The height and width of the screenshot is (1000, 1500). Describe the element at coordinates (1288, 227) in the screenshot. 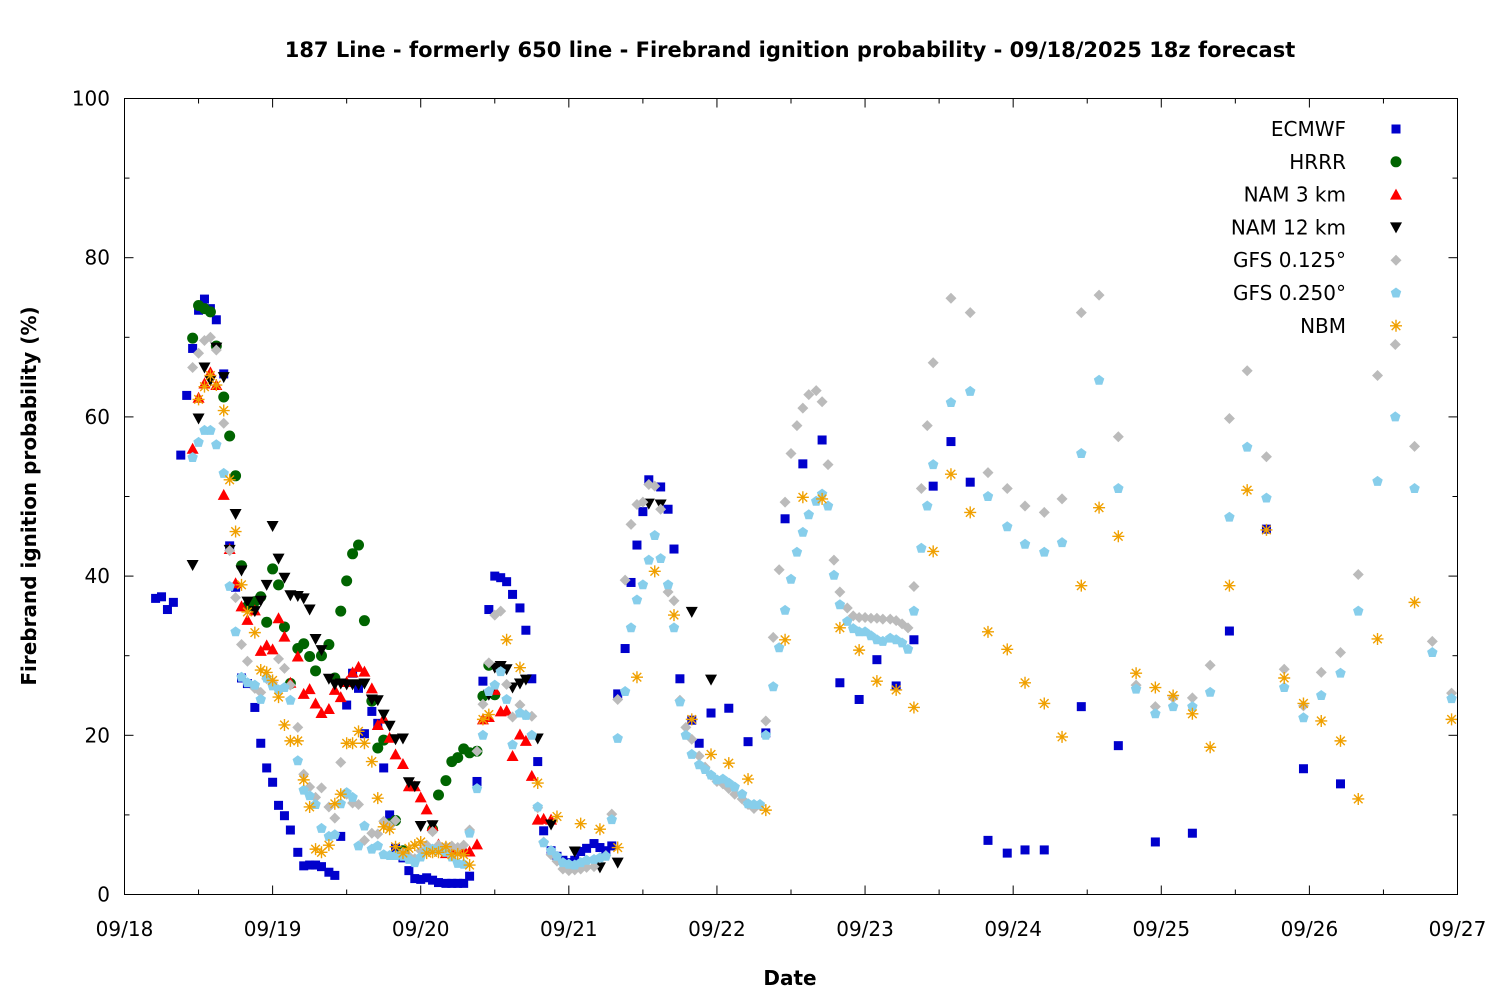

I see `legend-label: NAM 12 km` at that location.